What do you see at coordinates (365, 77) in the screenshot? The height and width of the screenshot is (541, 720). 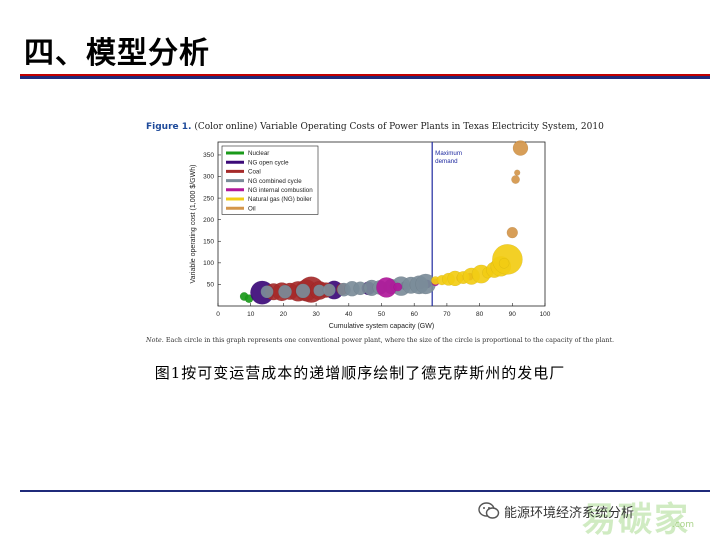 I see `title-underline` at bounding box center [365, 77].